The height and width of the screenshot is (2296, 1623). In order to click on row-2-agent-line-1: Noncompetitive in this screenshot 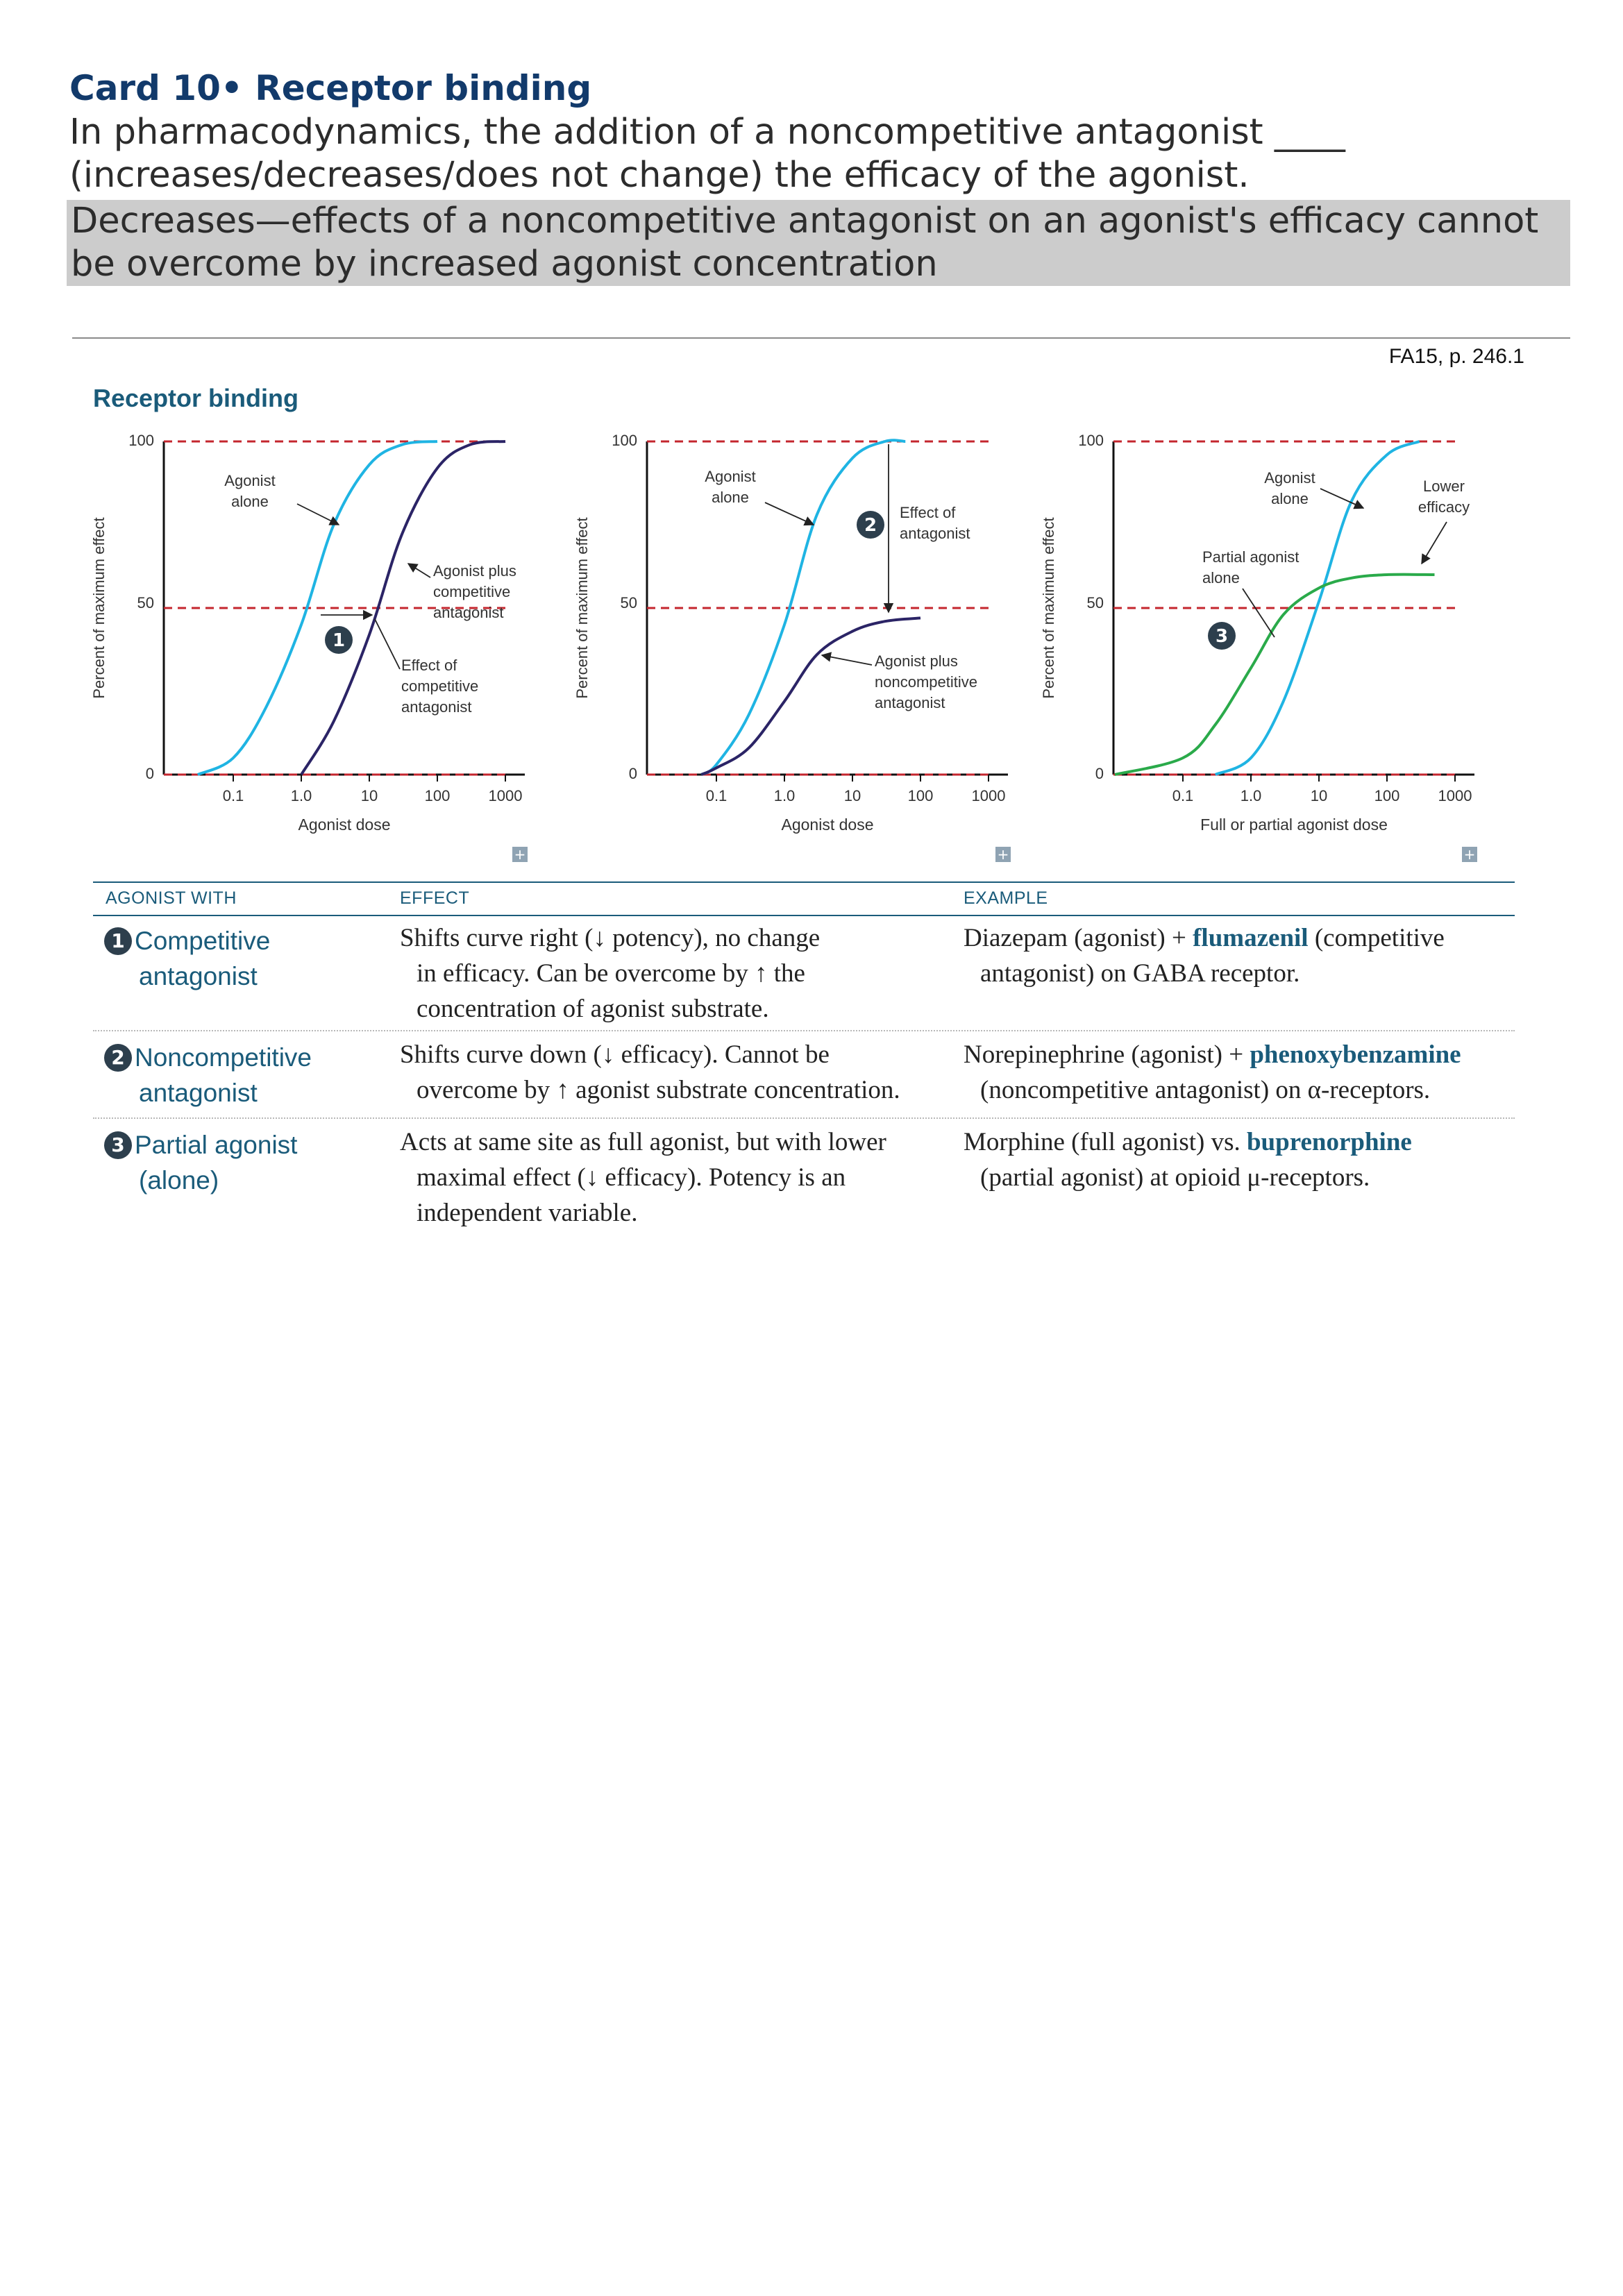, I will do `click(223, 1057)`.